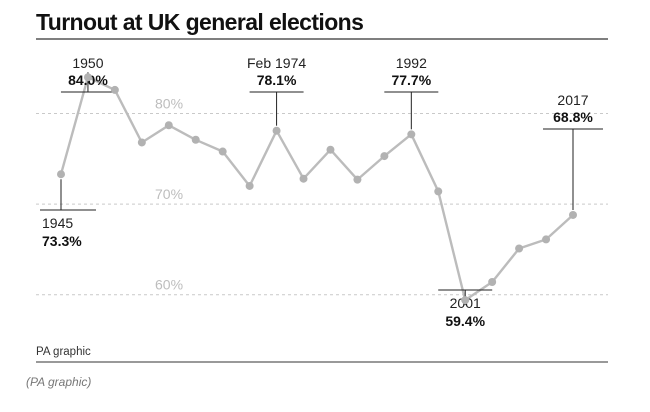  What do you see at coordinates (63, 352) in the screenshot?
I see `pa-graphic-credit: PA graphic` at bounding box center [63, 352].